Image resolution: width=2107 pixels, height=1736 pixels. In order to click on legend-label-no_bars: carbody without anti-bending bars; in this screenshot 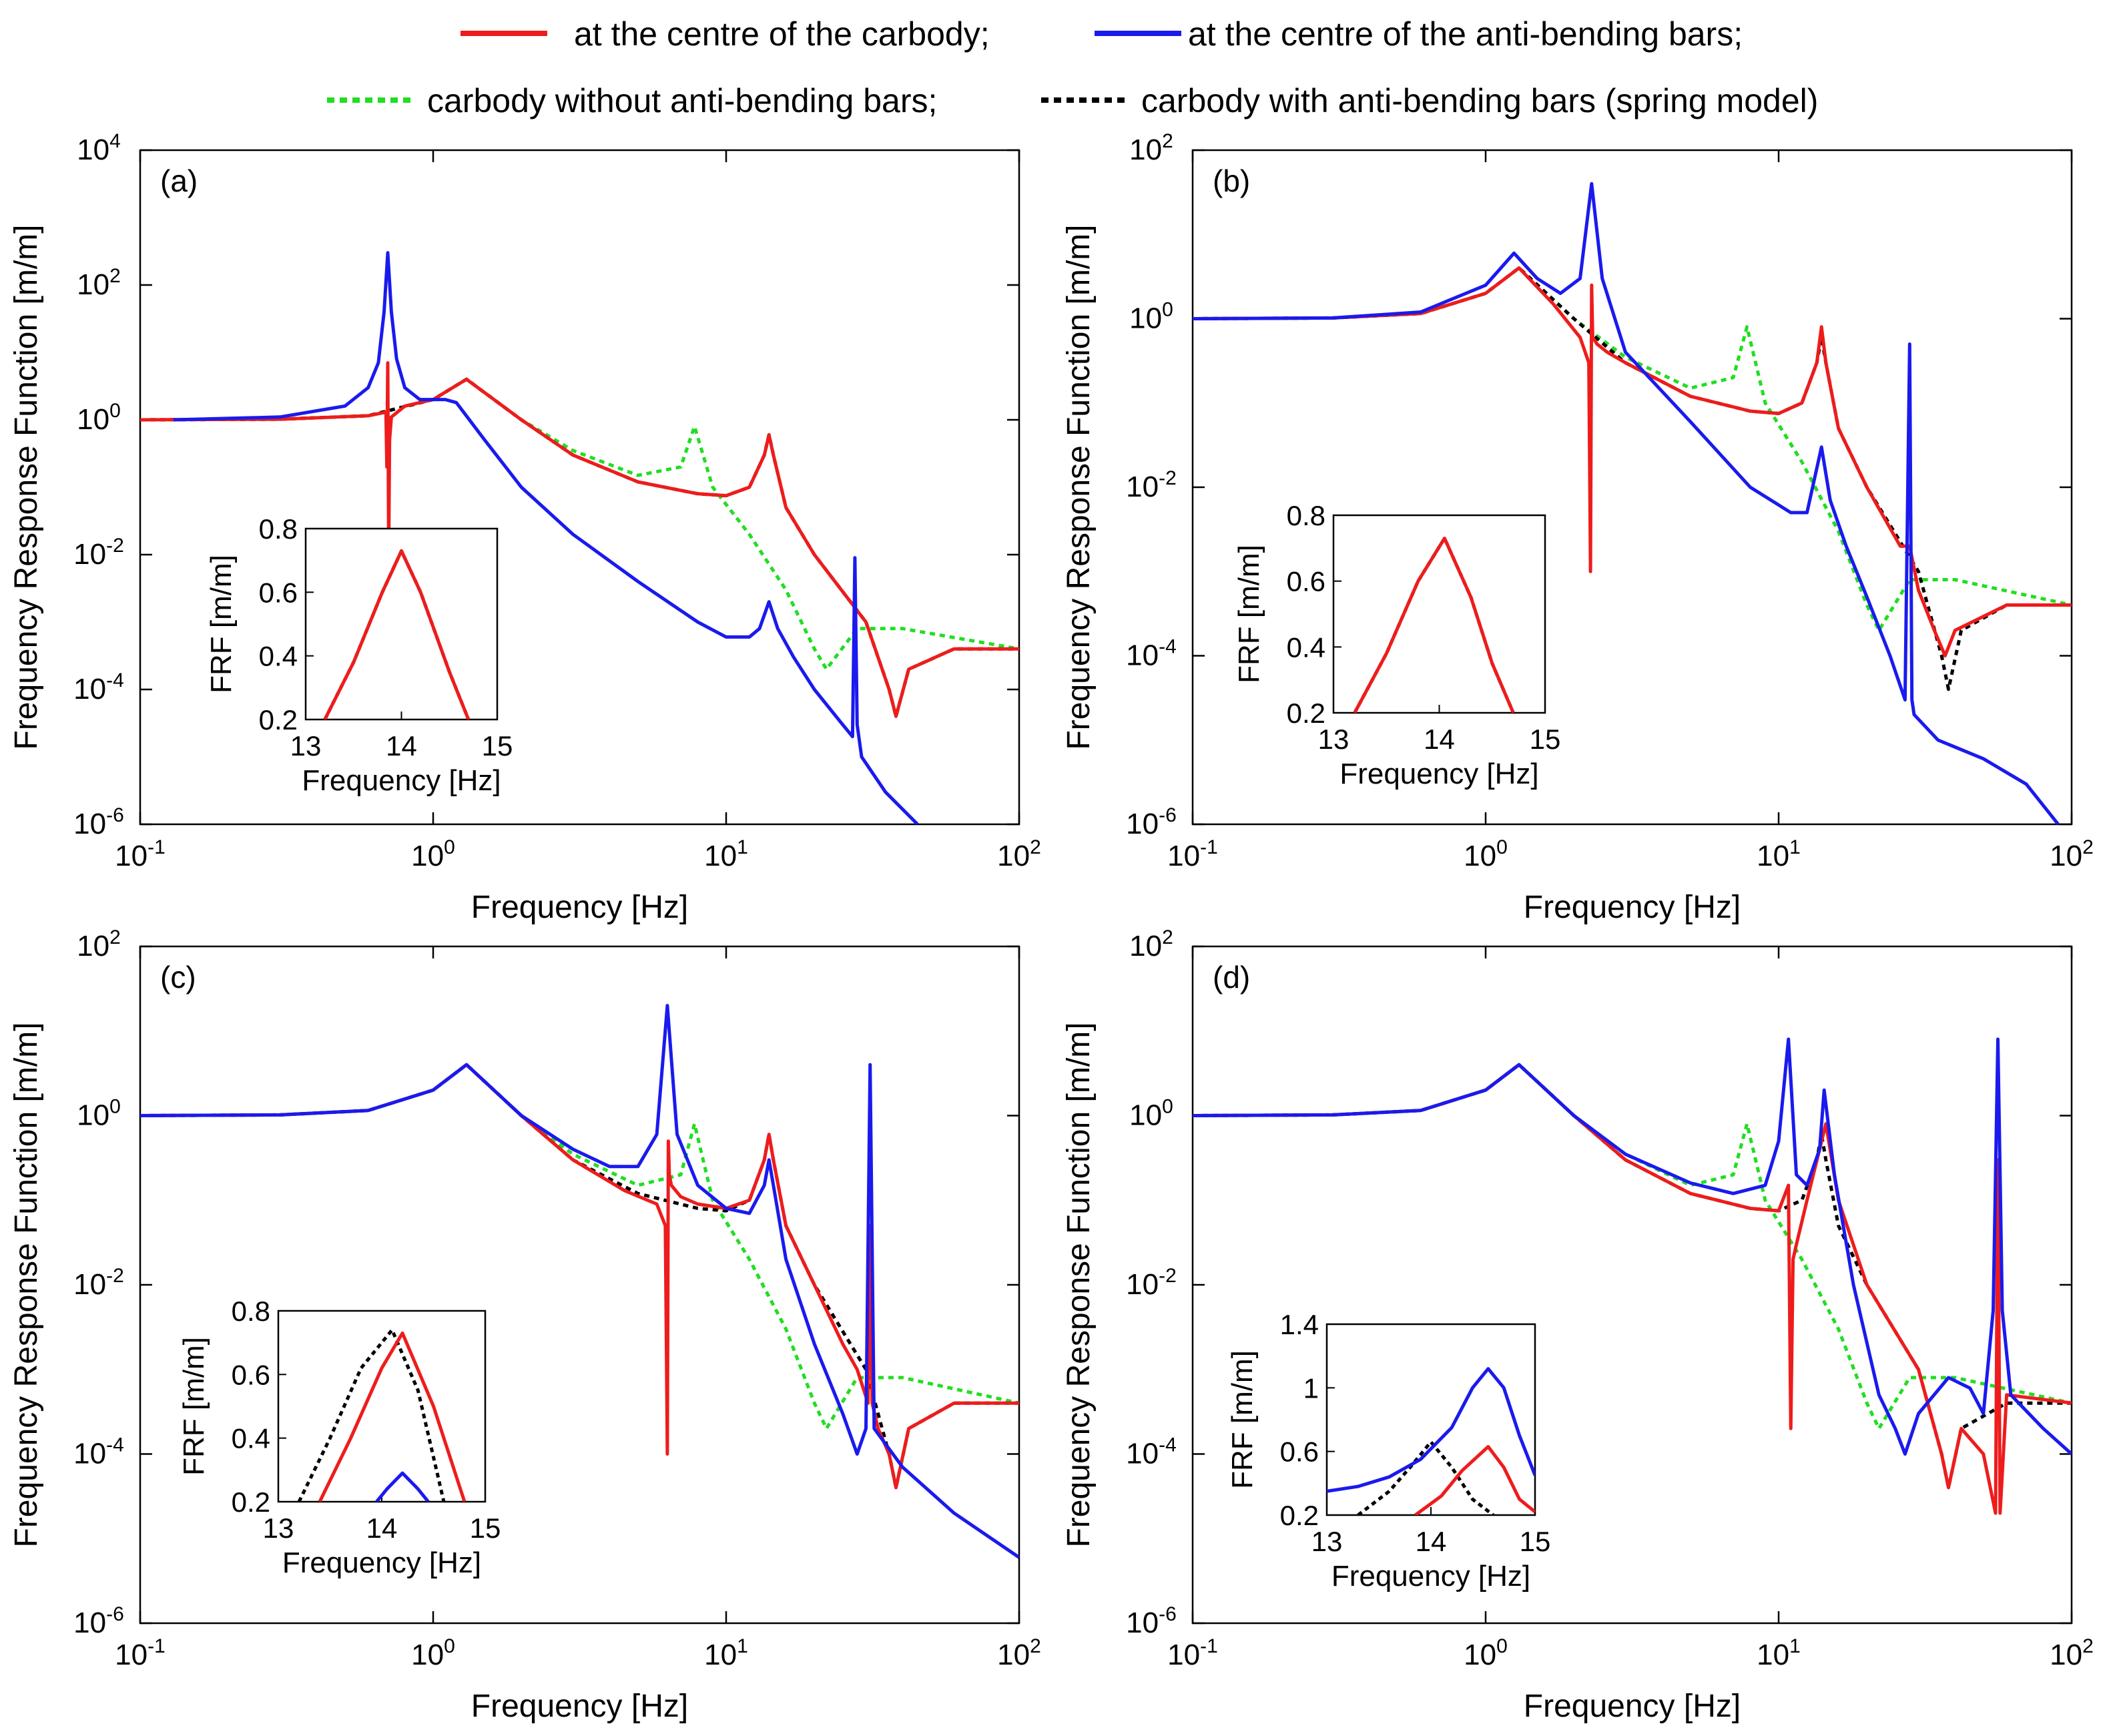, I will do `click(682, 100)`.